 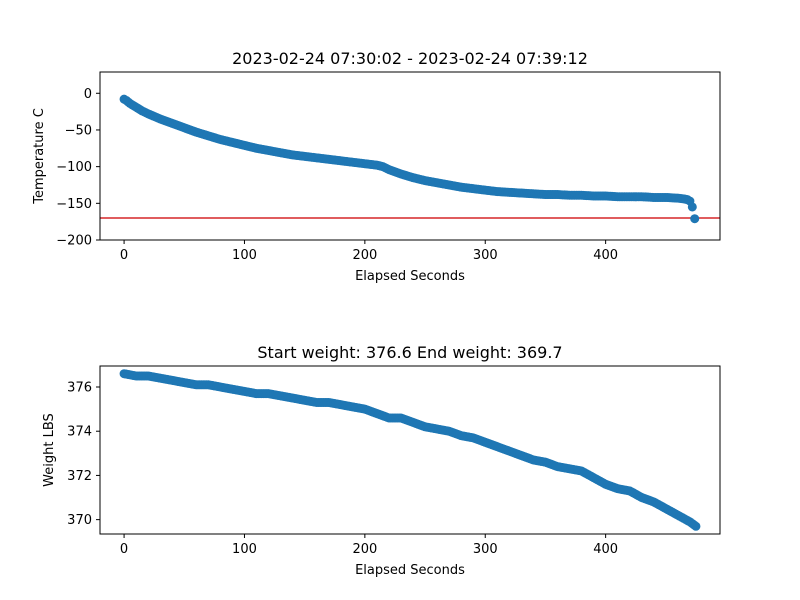 What do you see at coordinates (88, 94) in the screenshot?
I see `y-tick-label: 0` at bounding box center [88, 94].